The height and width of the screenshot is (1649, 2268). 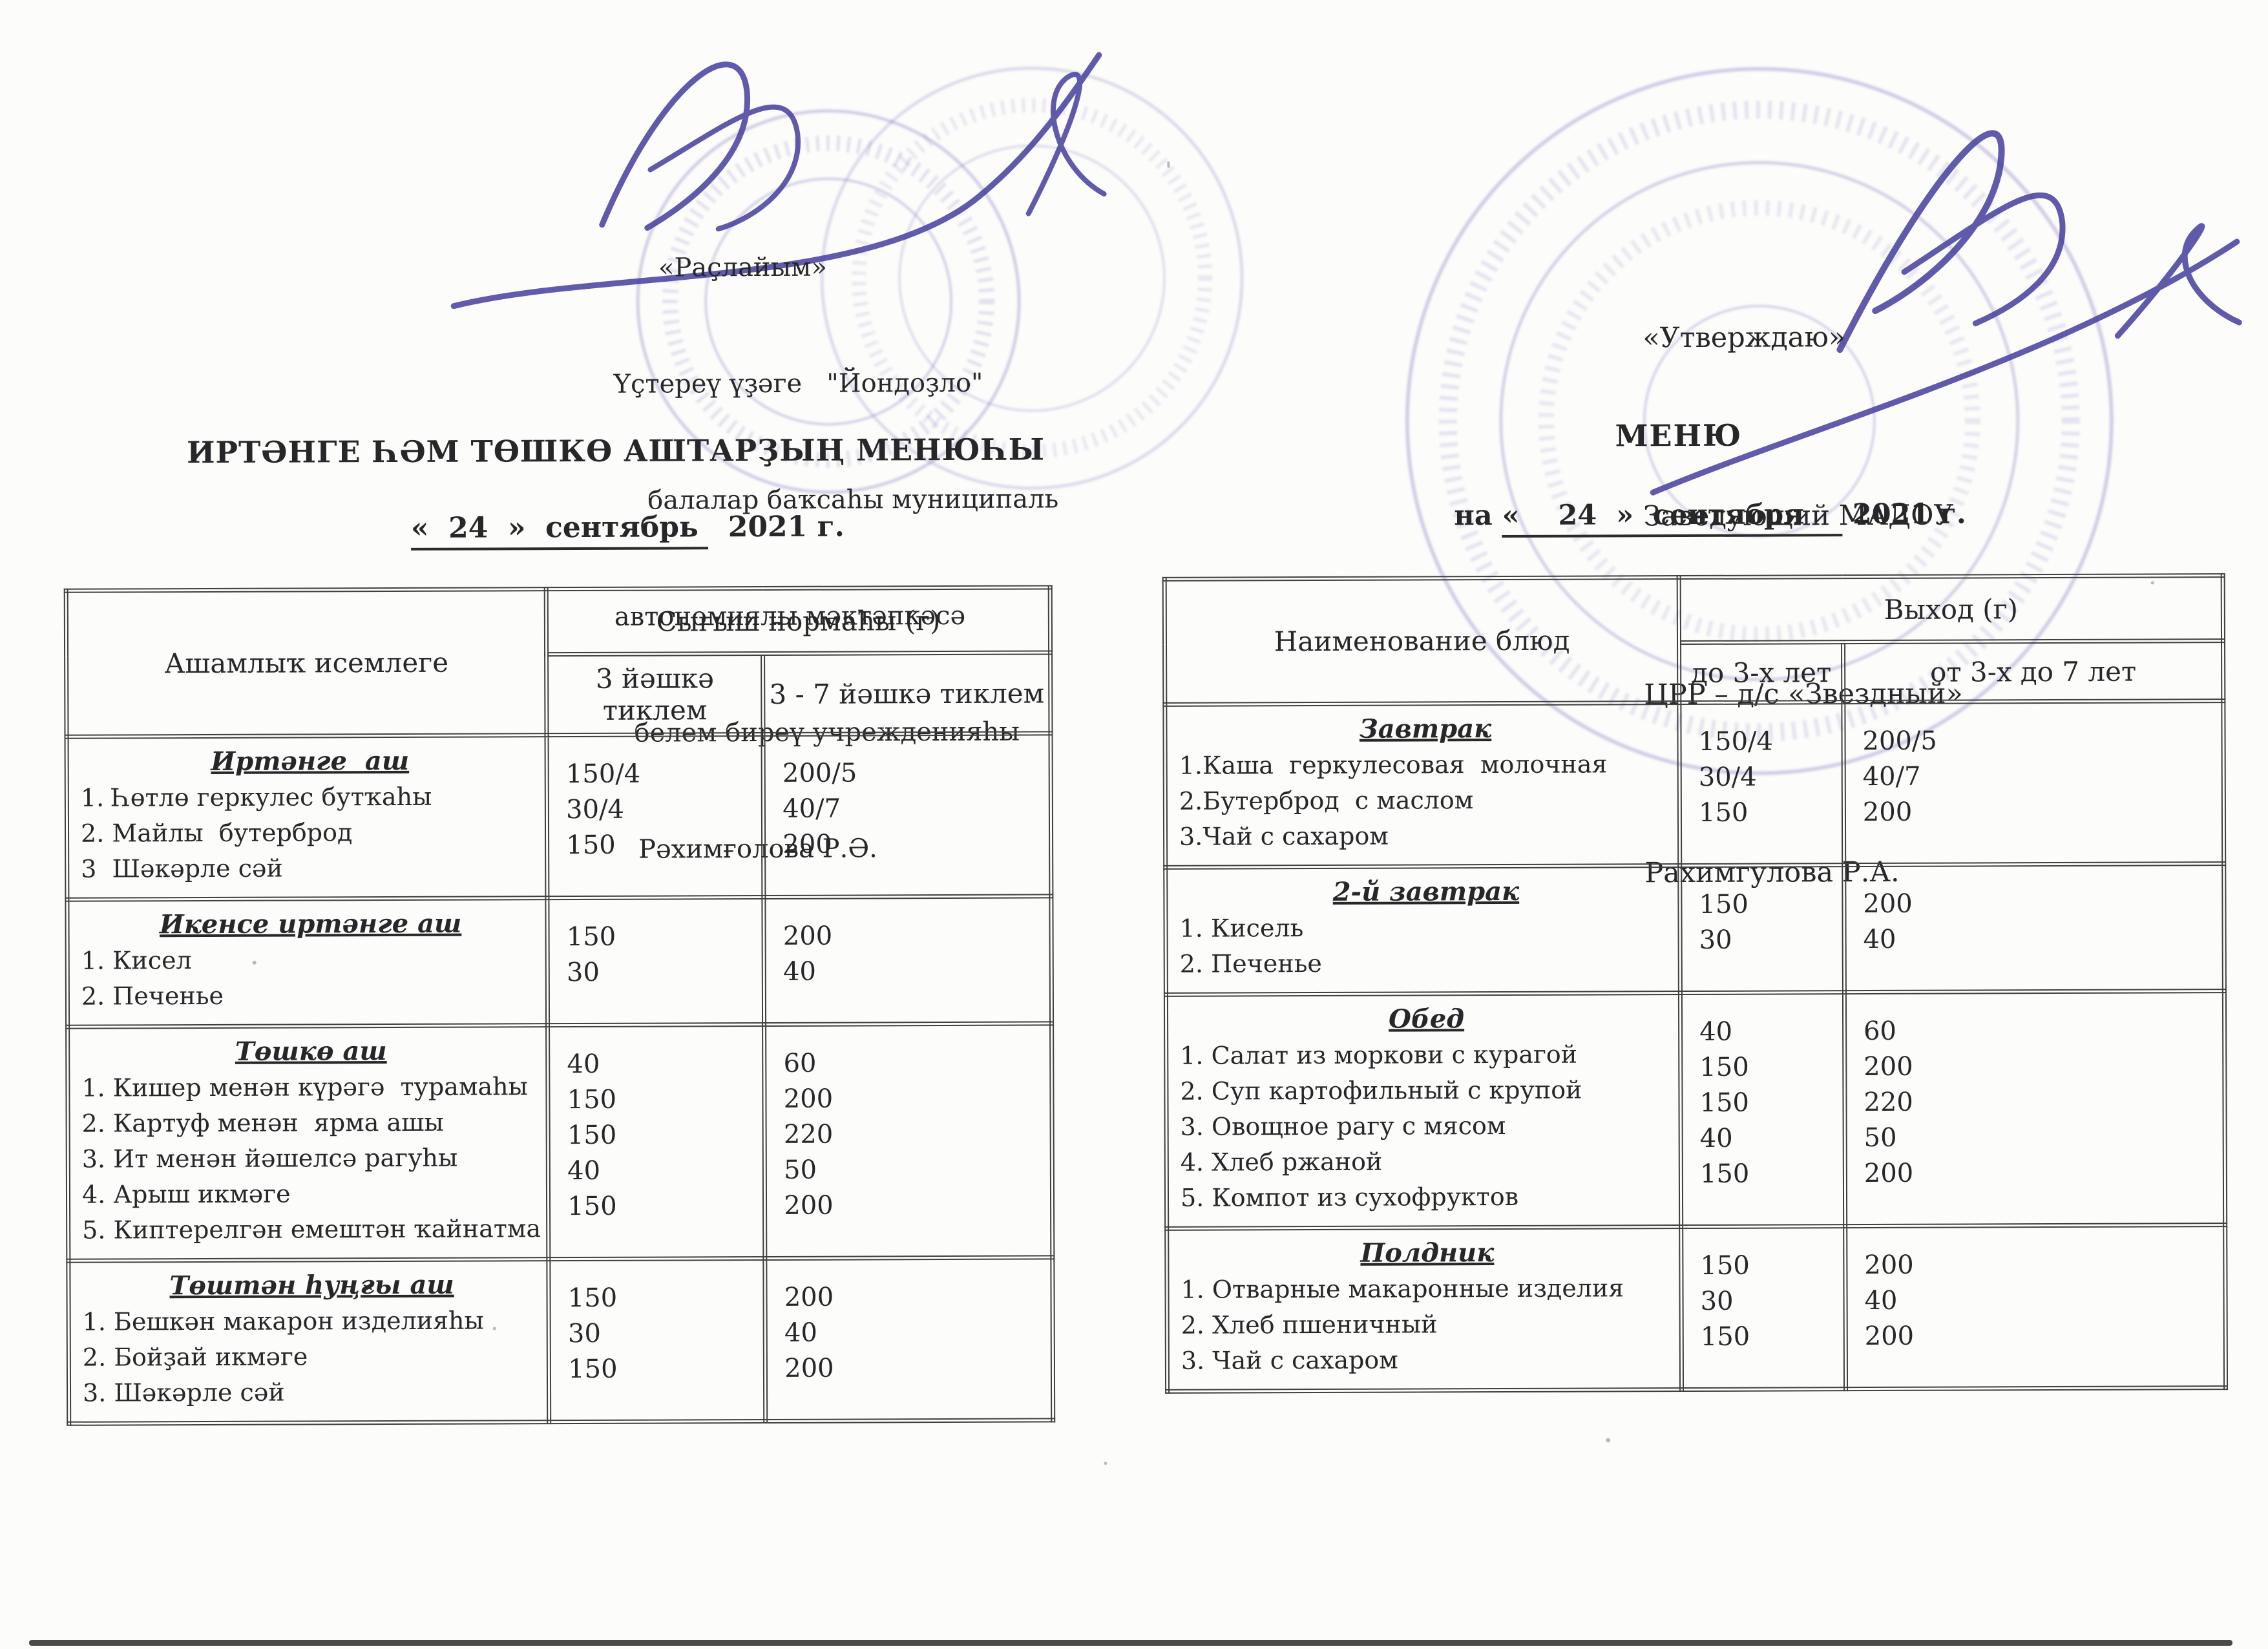 What do you see at coordinates (195, 1357) in the screenshot?
I see `dish-name: 2. Бойҙай икмәге` at bounding box center [195, 1357].